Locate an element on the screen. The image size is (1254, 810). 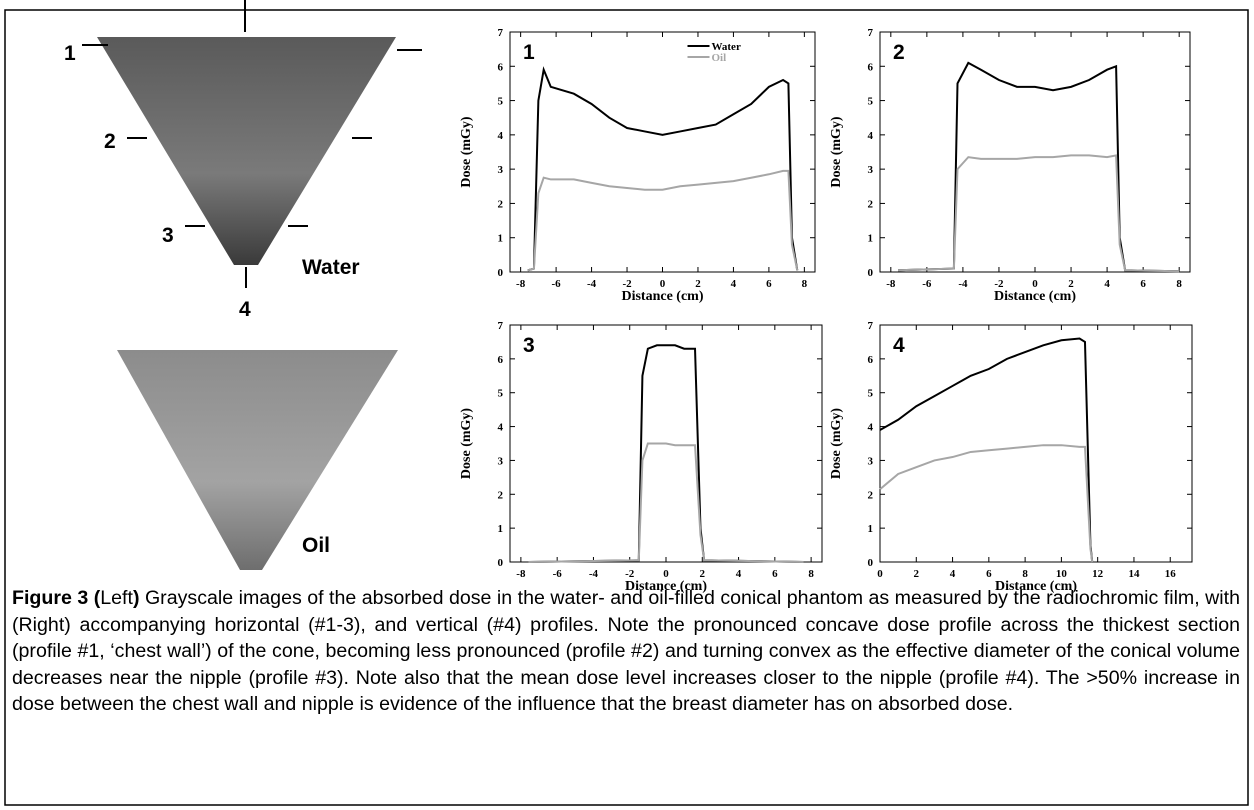
legend-label: Oil is located at coordinates (719, 58).